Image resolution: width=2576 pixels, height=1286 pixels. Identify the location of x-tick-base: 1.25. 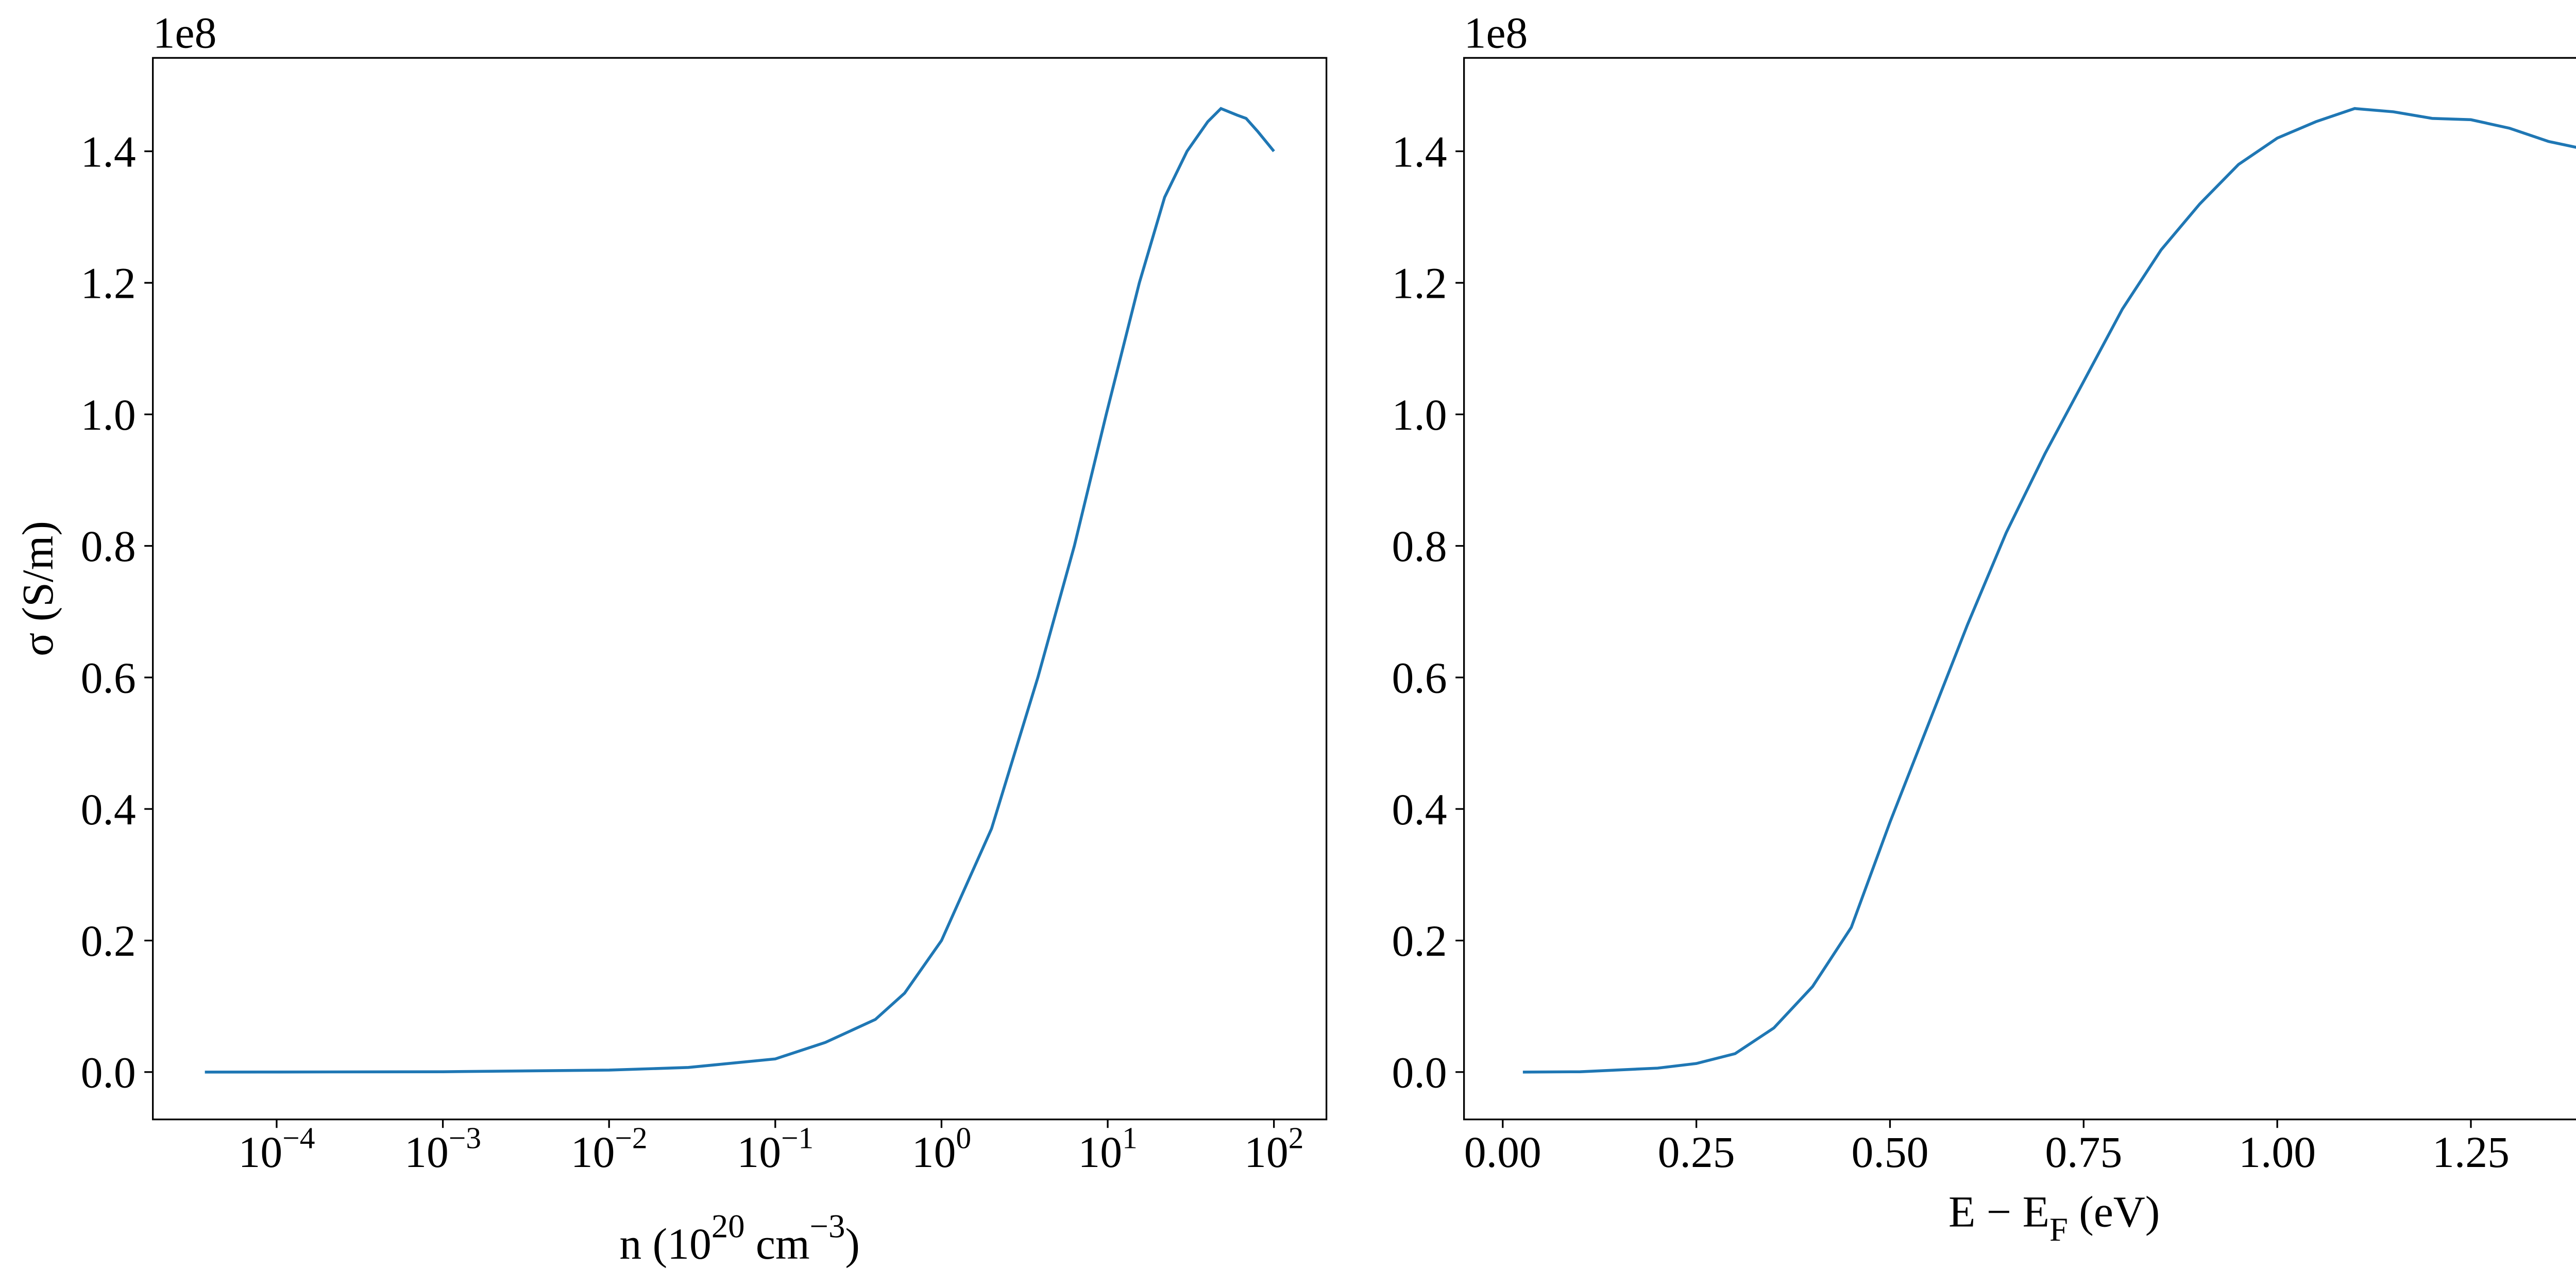
(2471, 1152).